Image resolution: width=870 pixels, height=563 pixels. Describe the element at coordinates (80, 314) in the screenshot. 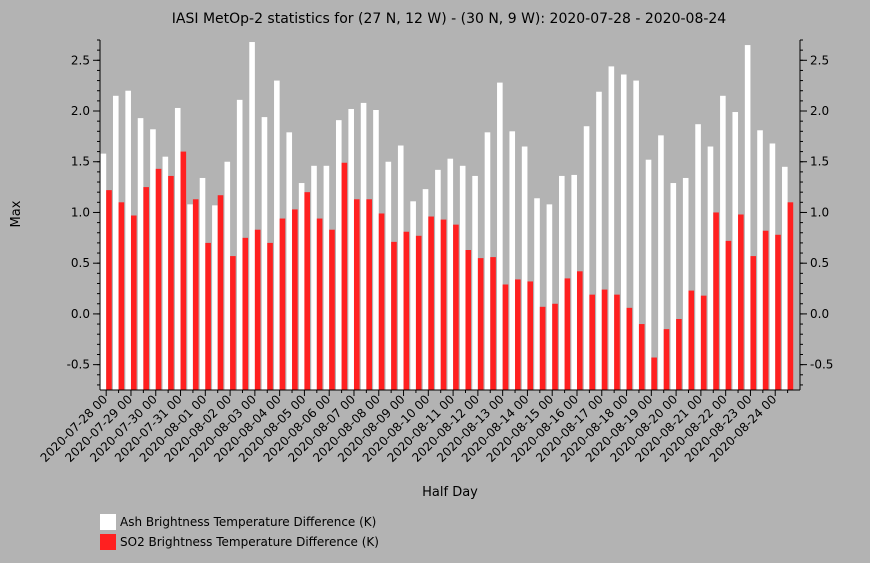

I see `y-tick-label-left: 0.0` at that location.